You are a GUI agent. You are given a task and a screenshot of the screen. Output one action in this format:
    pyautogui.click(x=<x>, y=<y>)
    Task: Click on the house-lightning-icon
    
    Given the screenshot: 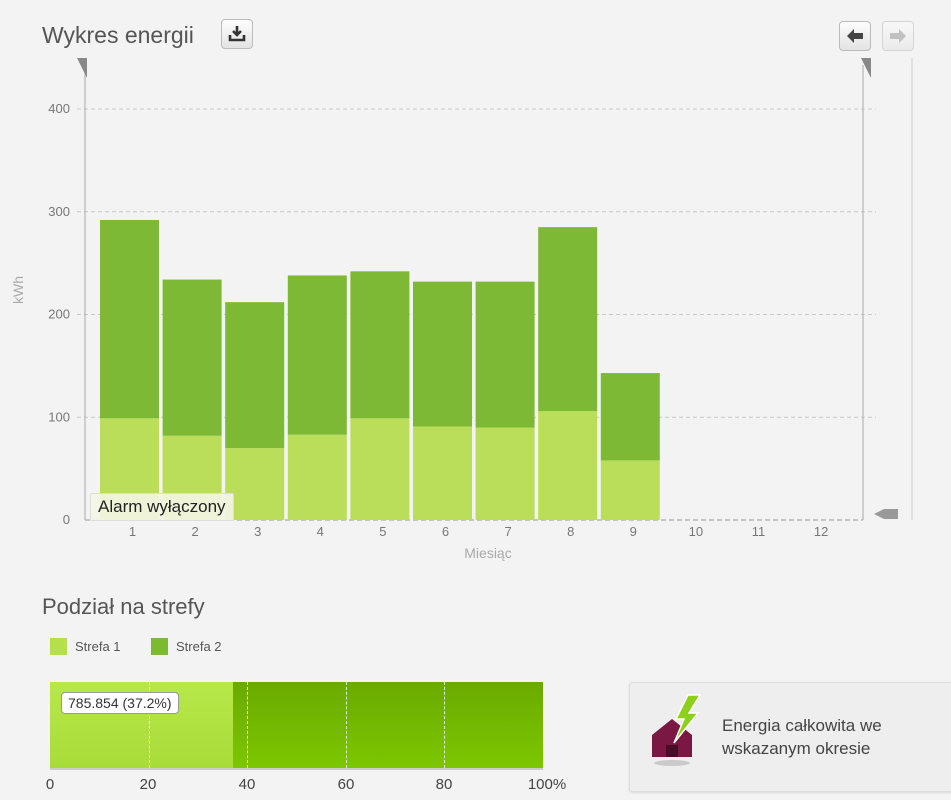 What is the action you would take?
    pyautogui.click(x=677, y=730)
    